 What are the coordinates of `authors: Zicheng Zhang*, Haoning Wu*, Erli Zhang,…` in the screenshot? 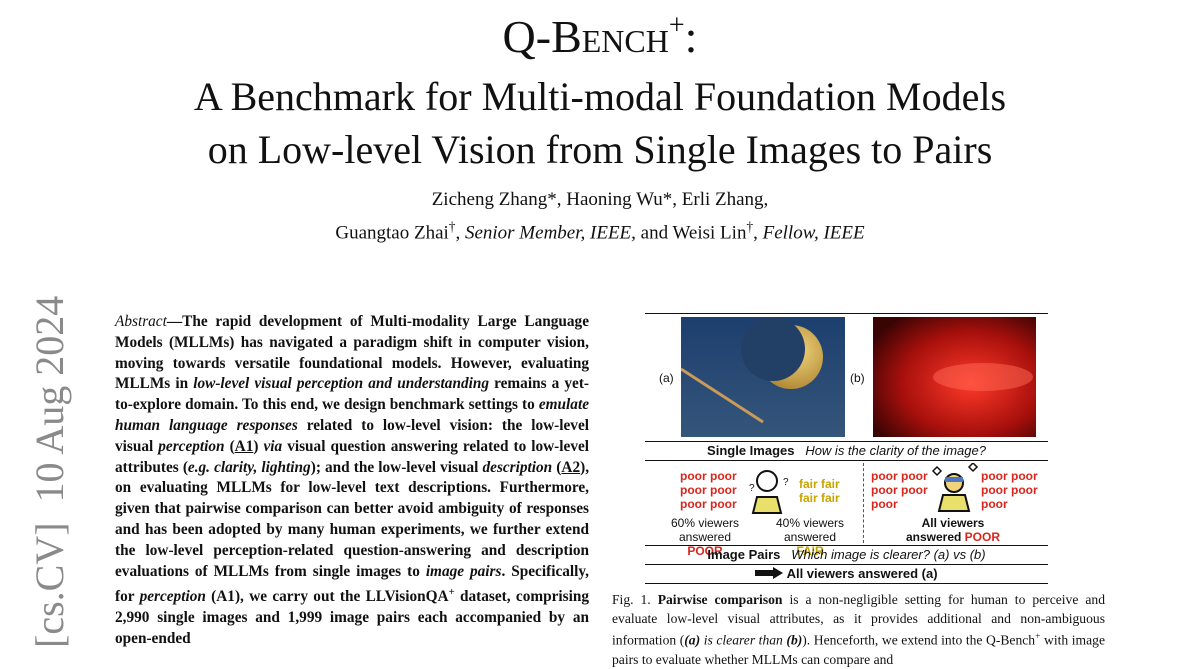 It's located at (600, 216).